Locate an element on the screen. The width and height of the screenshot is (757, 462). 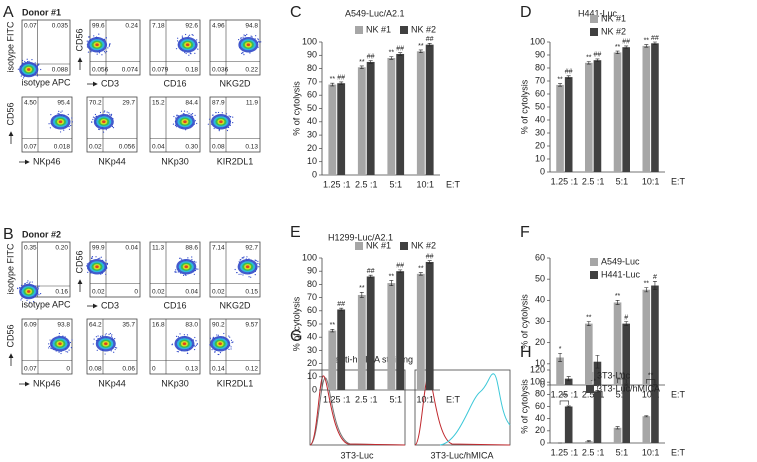
quadrant-percent: 0.13 is located at coordinates (191, 369).